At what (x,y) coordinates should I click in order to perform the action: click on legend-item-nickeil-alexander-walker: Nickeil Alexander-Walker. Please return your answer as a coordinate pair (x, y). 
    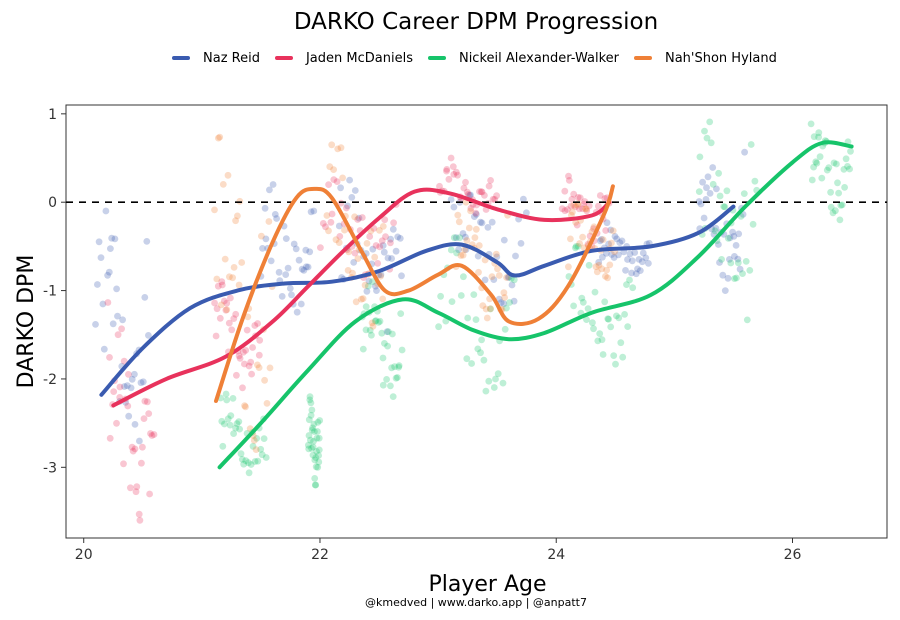
    Looking at the image, I should click on (523, 58).